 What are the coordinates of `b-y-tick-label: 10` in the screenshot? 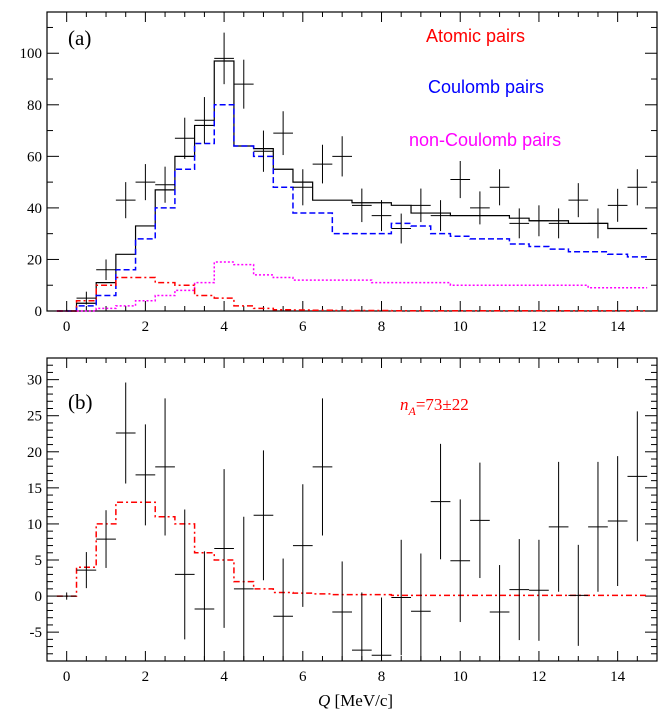 It's located at (34, 525).